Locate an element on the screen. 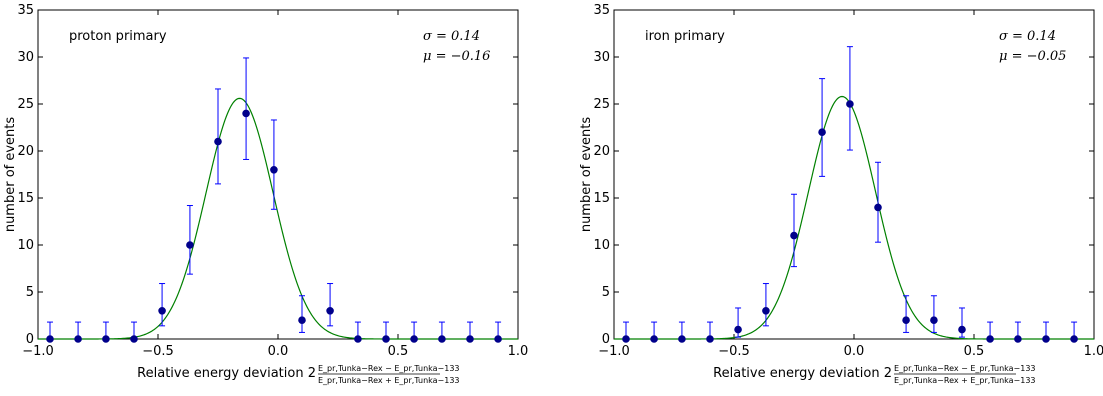 The image size is (1103, 396). mu-annotation: μ = −0.16 is located at coordinates (456, 56).